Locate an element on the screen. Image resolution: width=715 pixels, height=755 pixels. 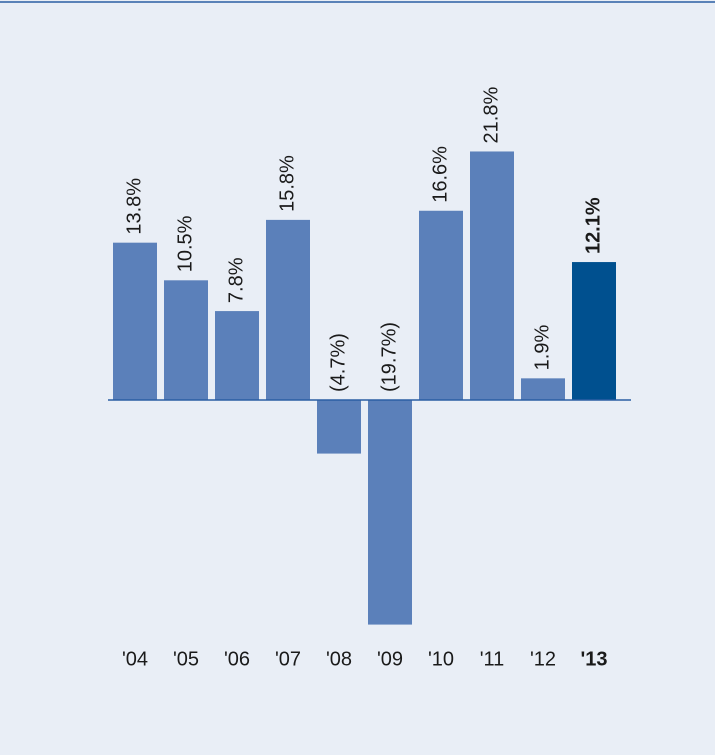
x-tick-label: '12 is located at coordinates (543, 659).